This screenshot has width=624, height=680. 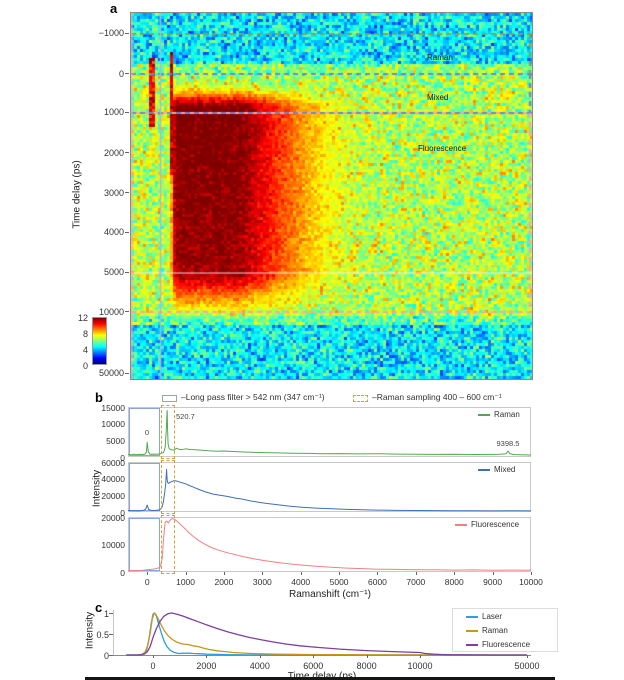 What do you see at coordinates (440, 57) in the screenshot?
I see `region-label-raman: Raman` at bounding box center [440, 57].